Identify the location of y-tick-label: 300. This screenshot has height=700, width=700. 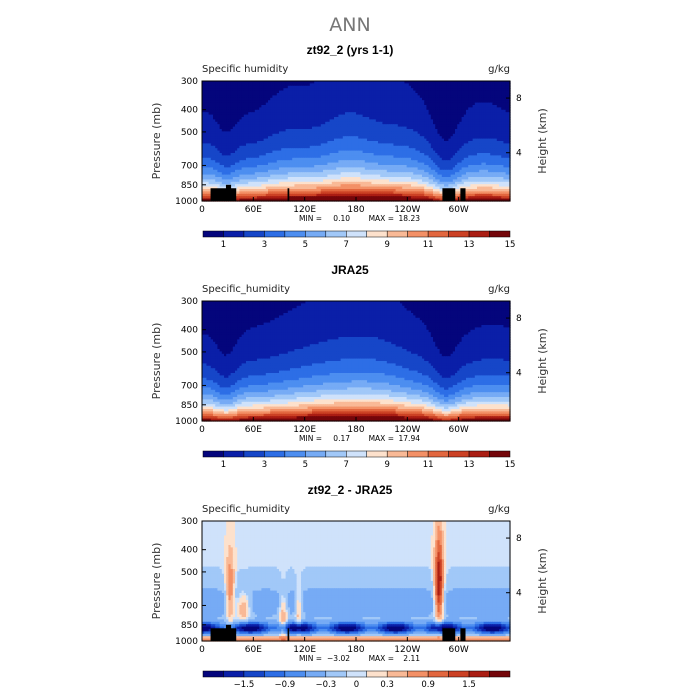
(189, 522).